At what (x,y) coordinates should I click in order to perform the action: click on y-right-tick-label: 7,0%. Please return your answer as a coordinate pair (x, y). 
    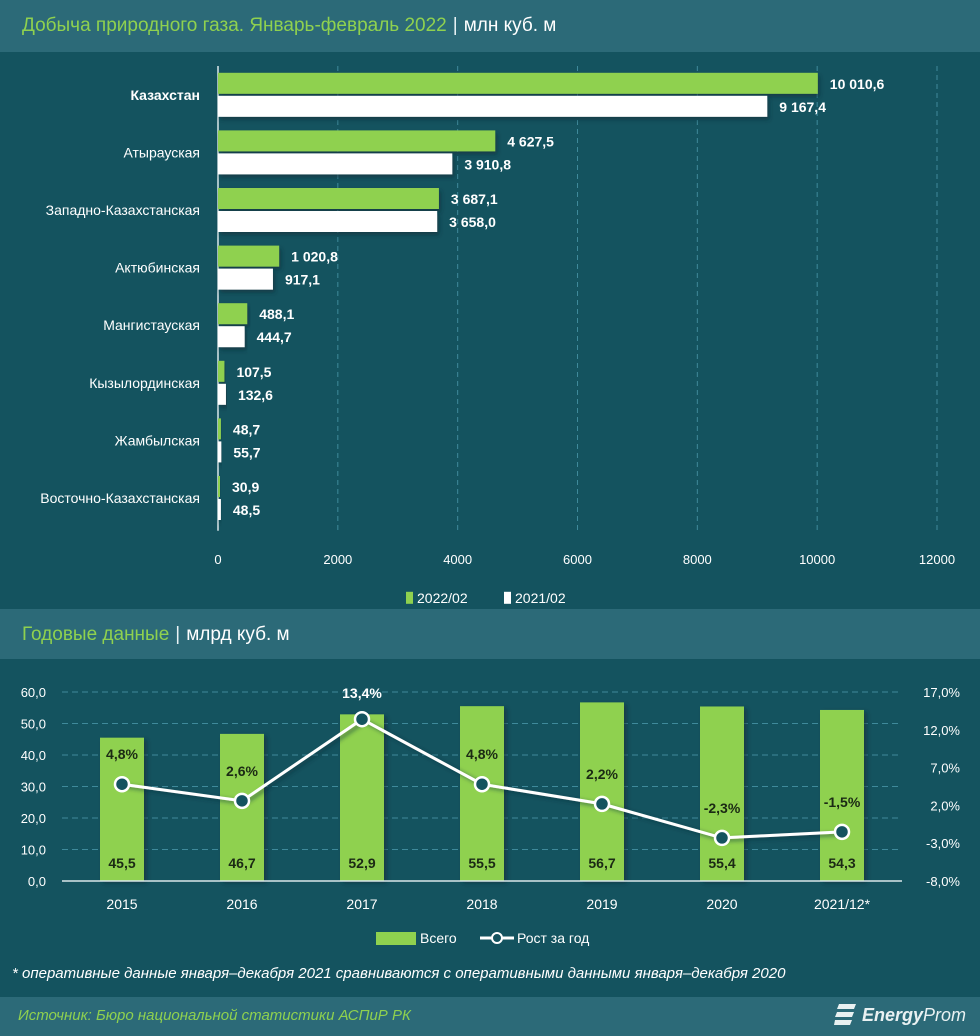
    Looking at the image, I should click on (945, 768).